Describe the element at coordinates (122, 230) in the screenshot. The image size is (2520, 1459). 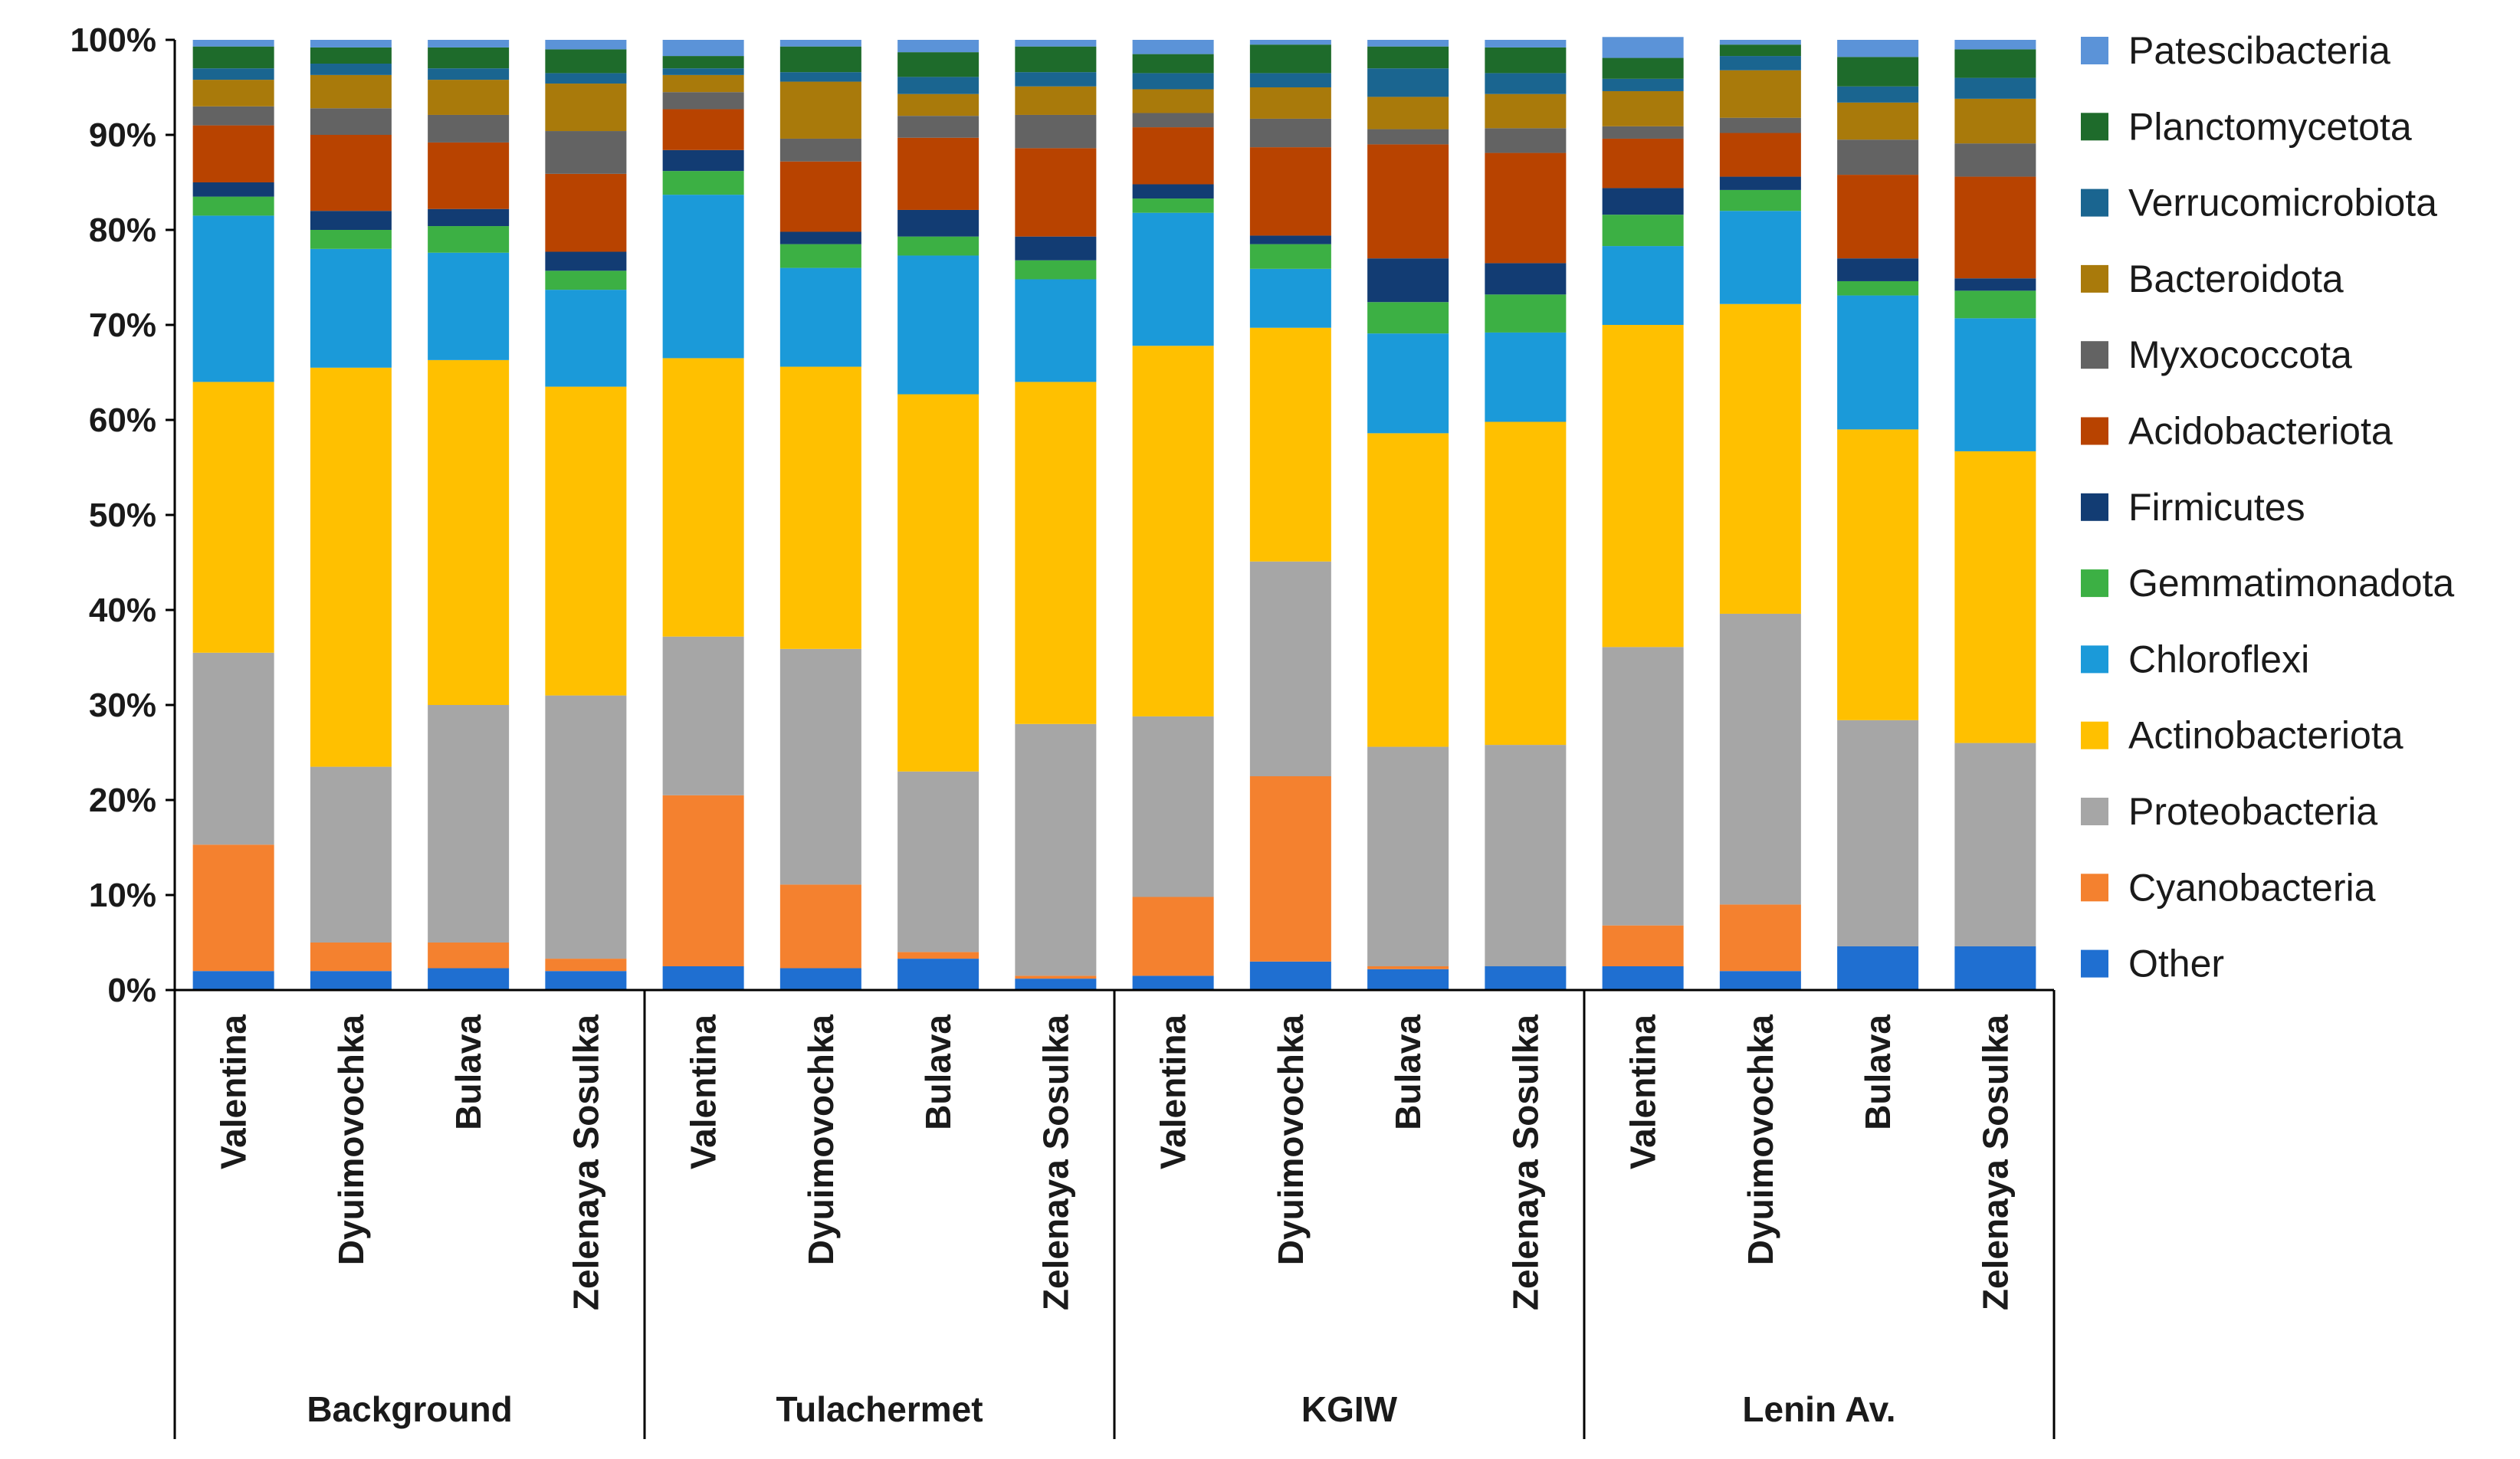
I see `y-tick-label: 80%` at that location.